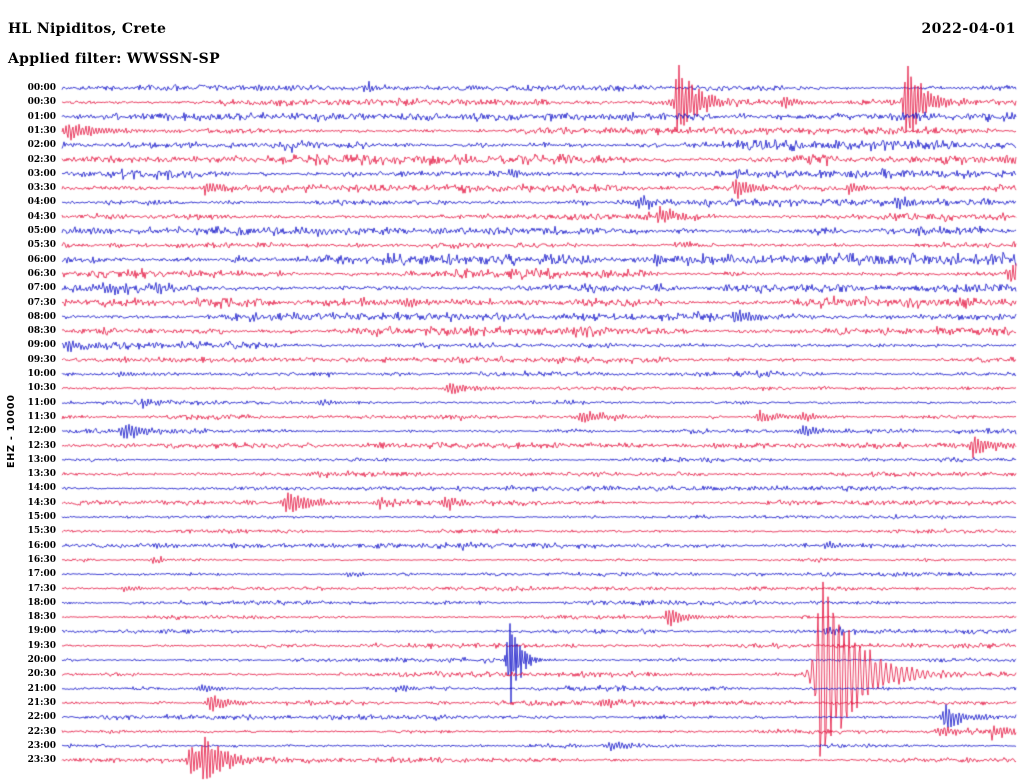 The image size is (1024, 780). I want to click on station-title: HL Nipiditos, Crete, so click(87, 29).